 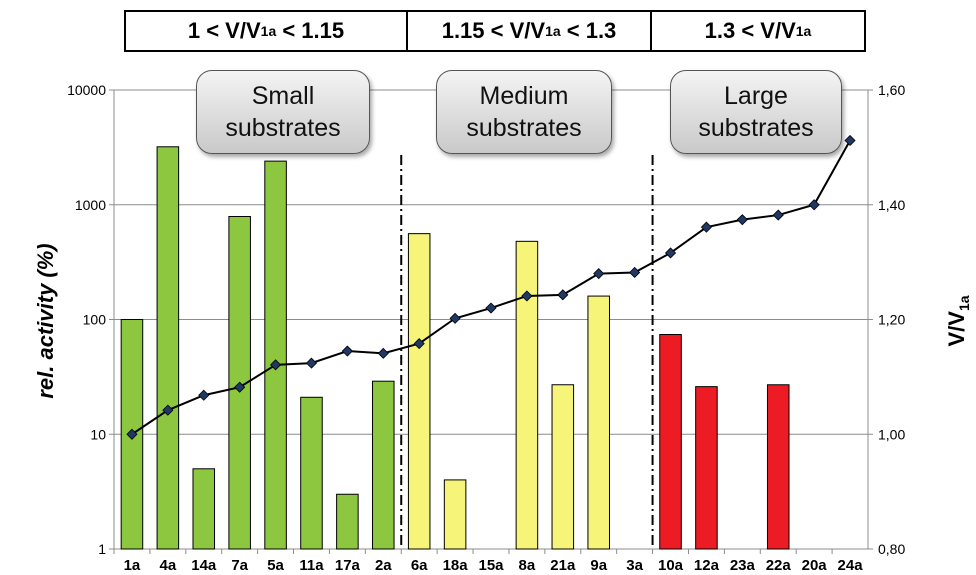 What do you see at coordinates (634, 565) in the screenshot?
I see `x-tick-label: 3a` at bounding box center [634, 565].